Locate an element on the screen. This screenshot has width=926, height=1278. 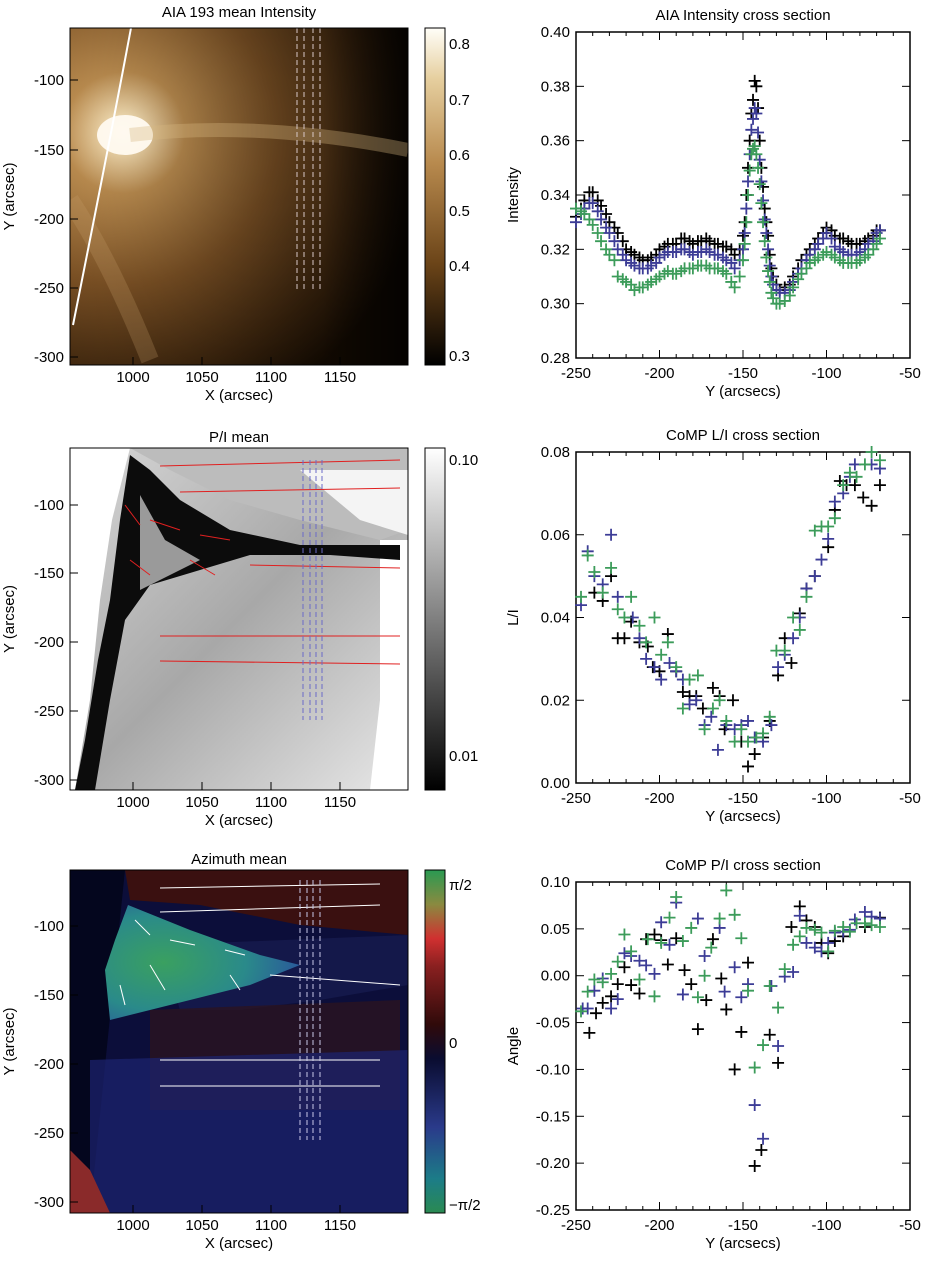
y-axis-label: L/I is located at coordinates (513, 617).